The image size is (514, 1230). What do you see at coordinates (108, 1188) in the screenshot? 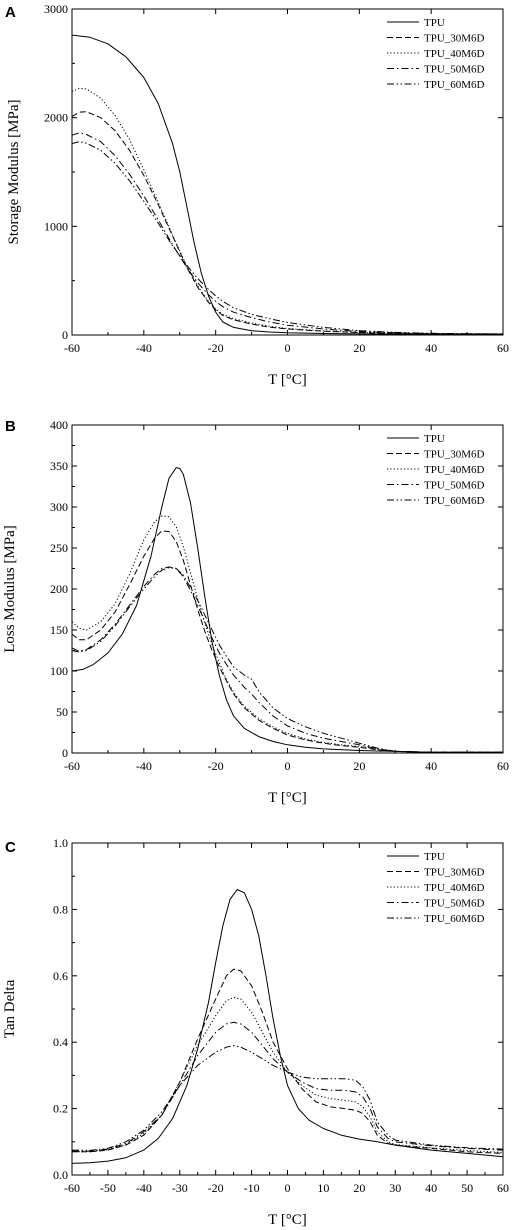
I see `x-tick-label: -50` at bounding box center [108, 1188].